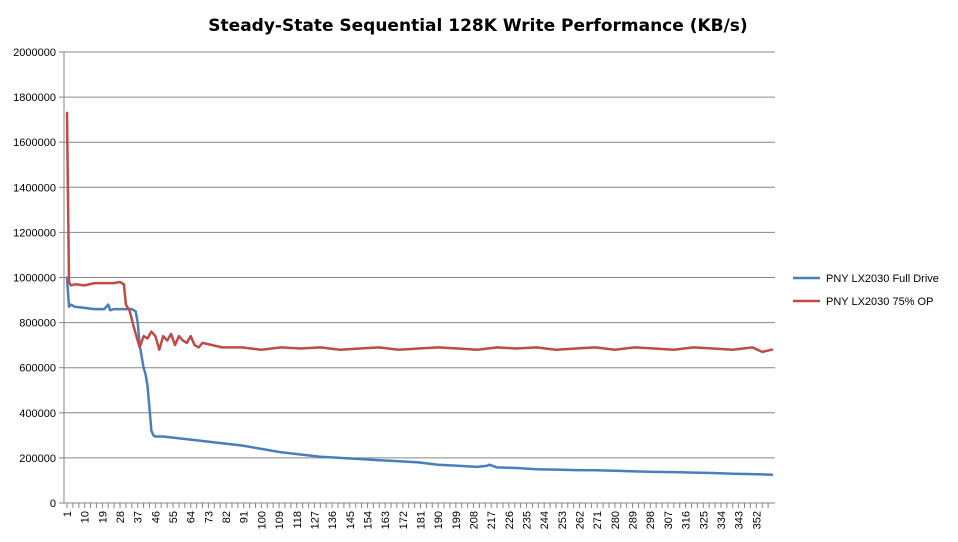  I want to click on x-tick-label: 127, so click(315, 520).